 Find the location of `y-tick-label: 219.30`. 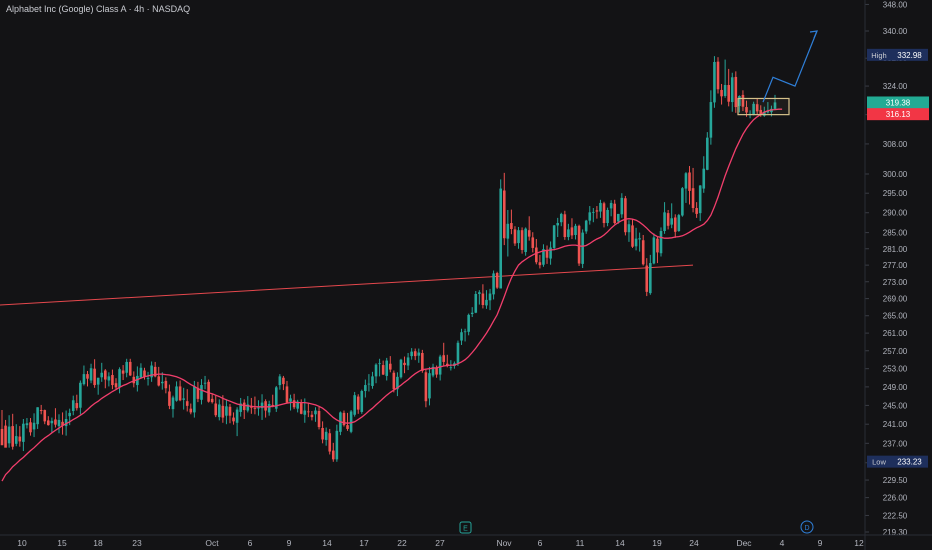

y-tick-label: 219.30 is located at coordinates (895, 532).